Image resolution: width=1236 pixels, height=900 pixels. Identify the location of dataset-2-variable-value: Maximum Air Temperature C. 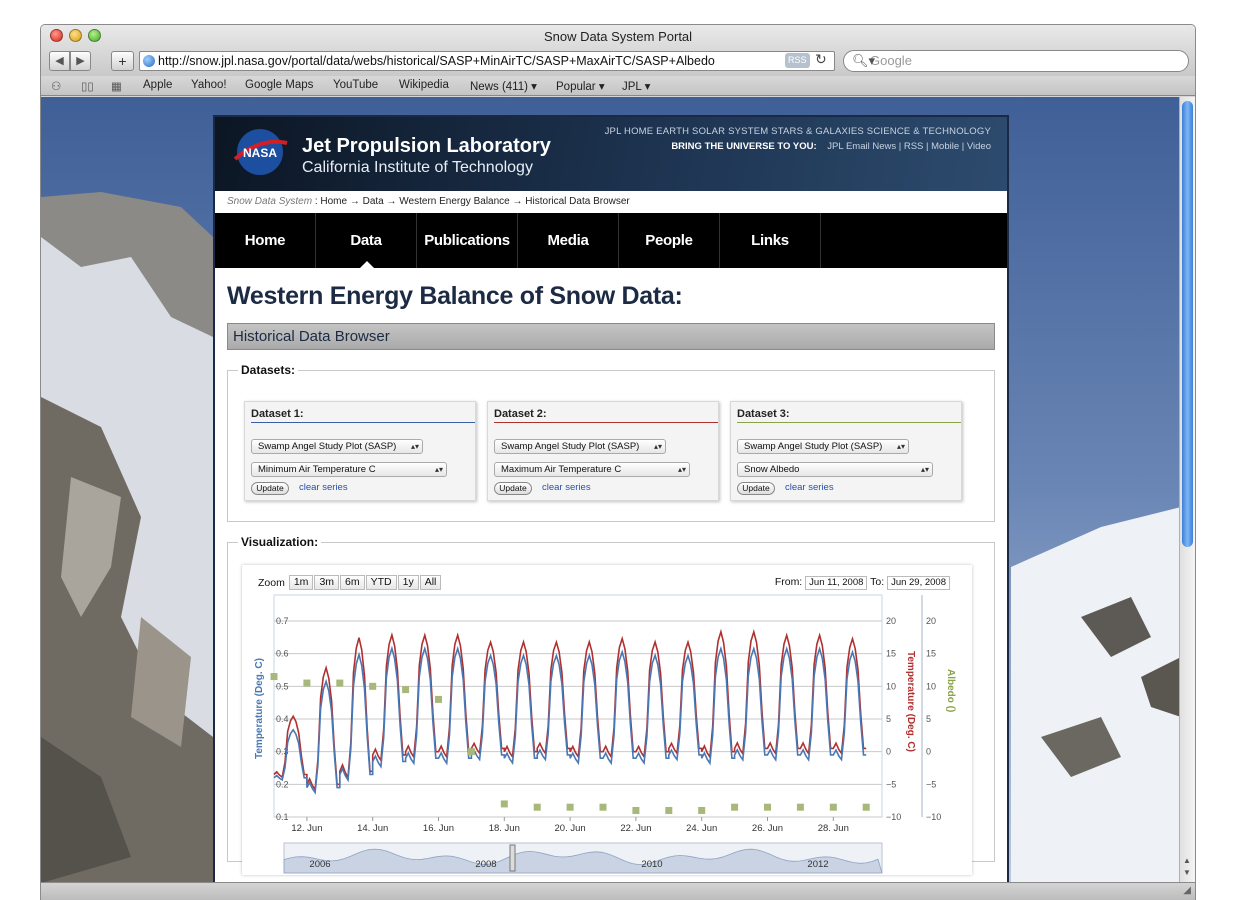
(561, 469).